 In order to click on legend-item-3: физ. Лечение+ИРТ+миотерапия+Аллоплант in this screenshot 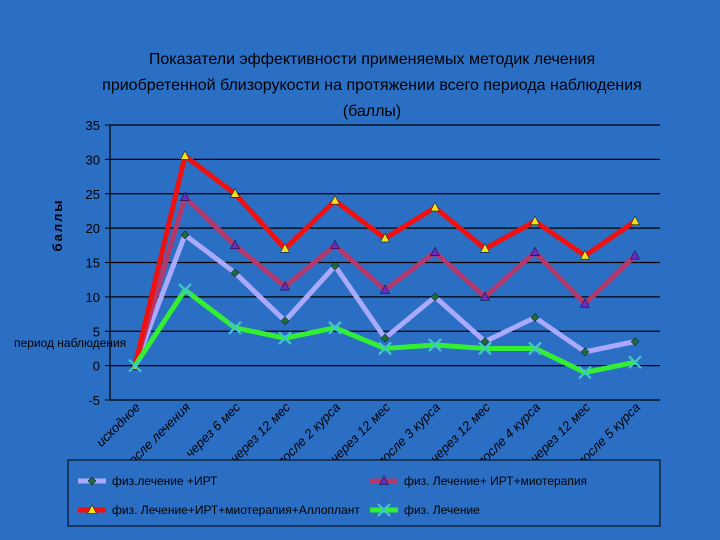, I will do `click(219, 510)`.